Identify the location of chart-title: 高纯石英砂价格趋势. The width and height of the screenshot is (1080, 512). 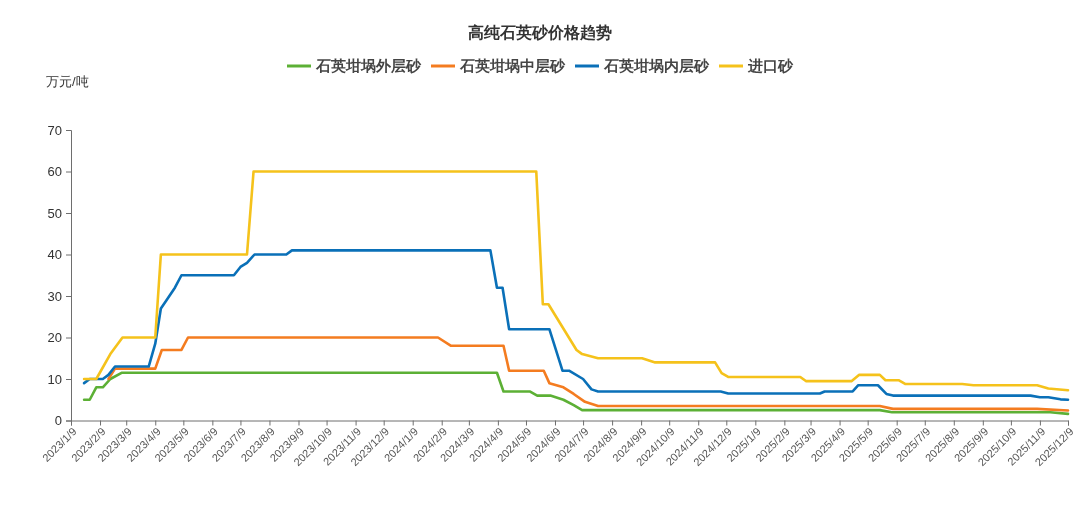
(540, 32).